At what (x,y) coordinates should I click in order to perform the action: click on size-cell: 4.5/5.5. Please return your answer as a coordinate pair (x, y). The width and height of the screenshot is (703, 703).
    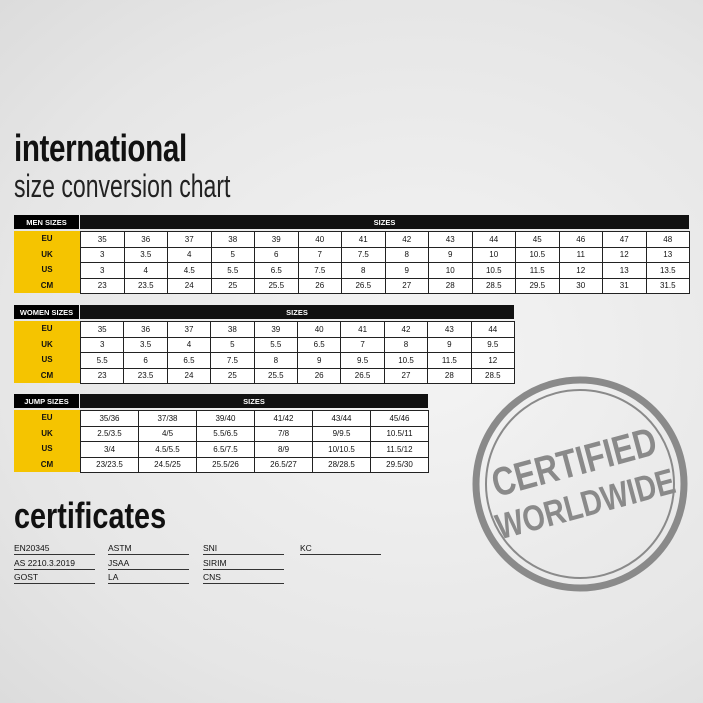
    Looking at the image, I should click on (167, 449).